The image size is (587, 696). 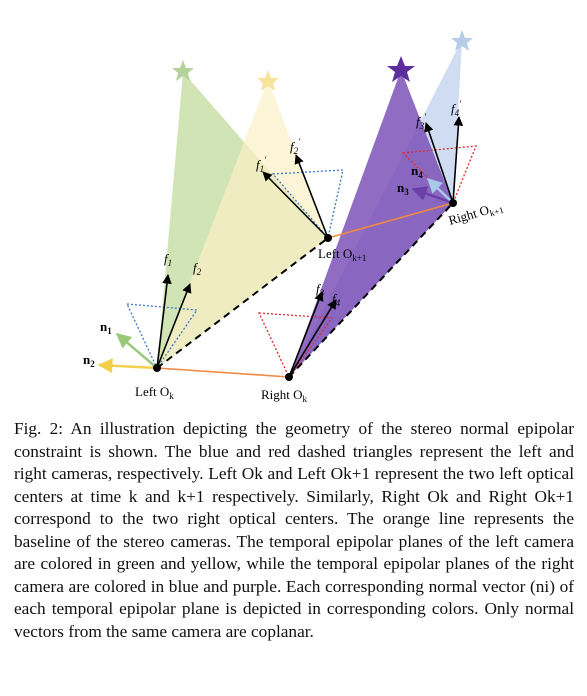 What do you see at coordinates (458, 160) in the screenshot?
I see `f4p-vector` at bounding box center [458, 160].